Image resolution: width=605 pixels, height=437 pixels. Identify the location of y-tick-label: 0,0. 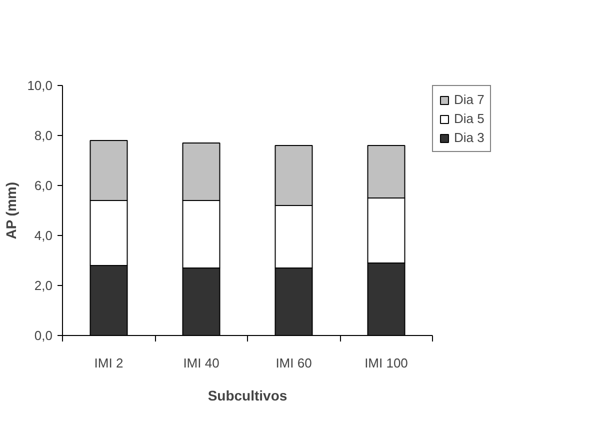
(43, 335).